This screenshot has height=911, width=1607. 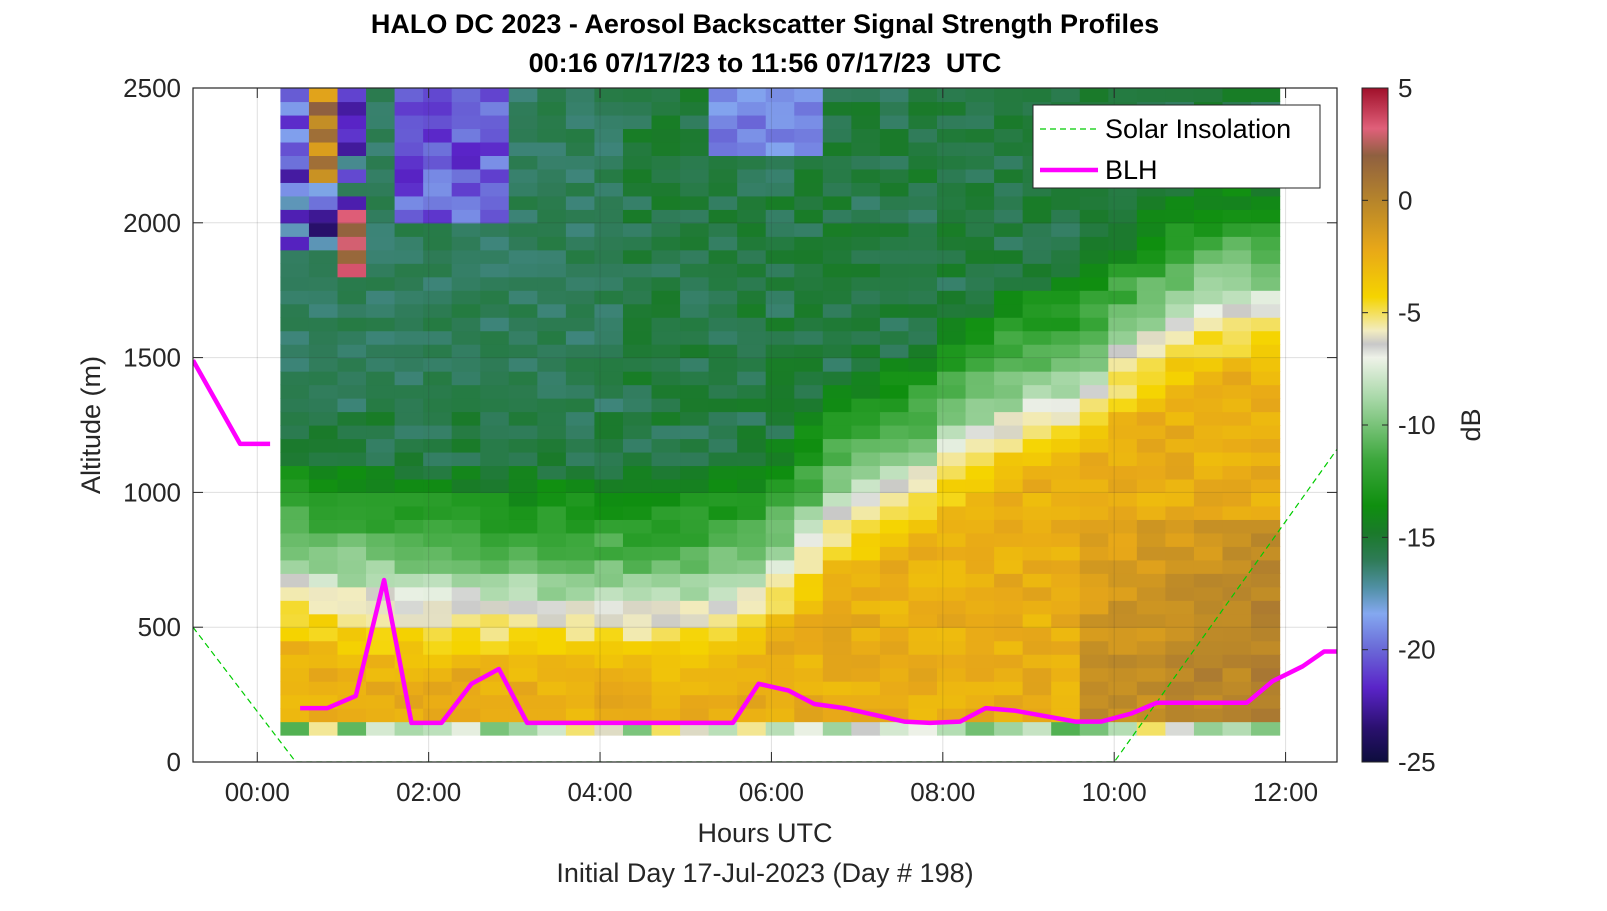 What do you see at coordinates (764, 833) in the screenshot?
I see `x-axis-label: Hours UTC` at bounding box center [764, 833].